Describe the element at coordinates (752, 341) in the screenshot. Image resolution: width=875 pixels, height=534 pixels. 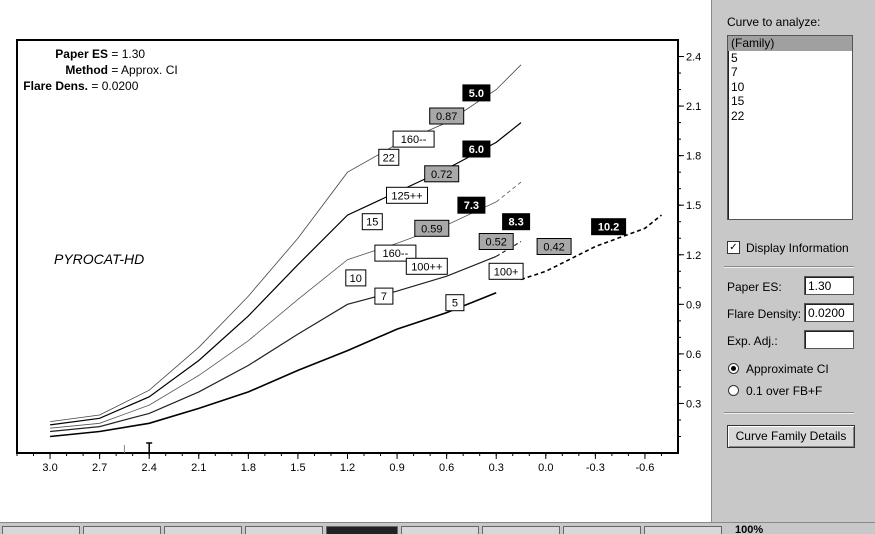
I see `exp-adj-label: Exp. Adj.:` at that location.